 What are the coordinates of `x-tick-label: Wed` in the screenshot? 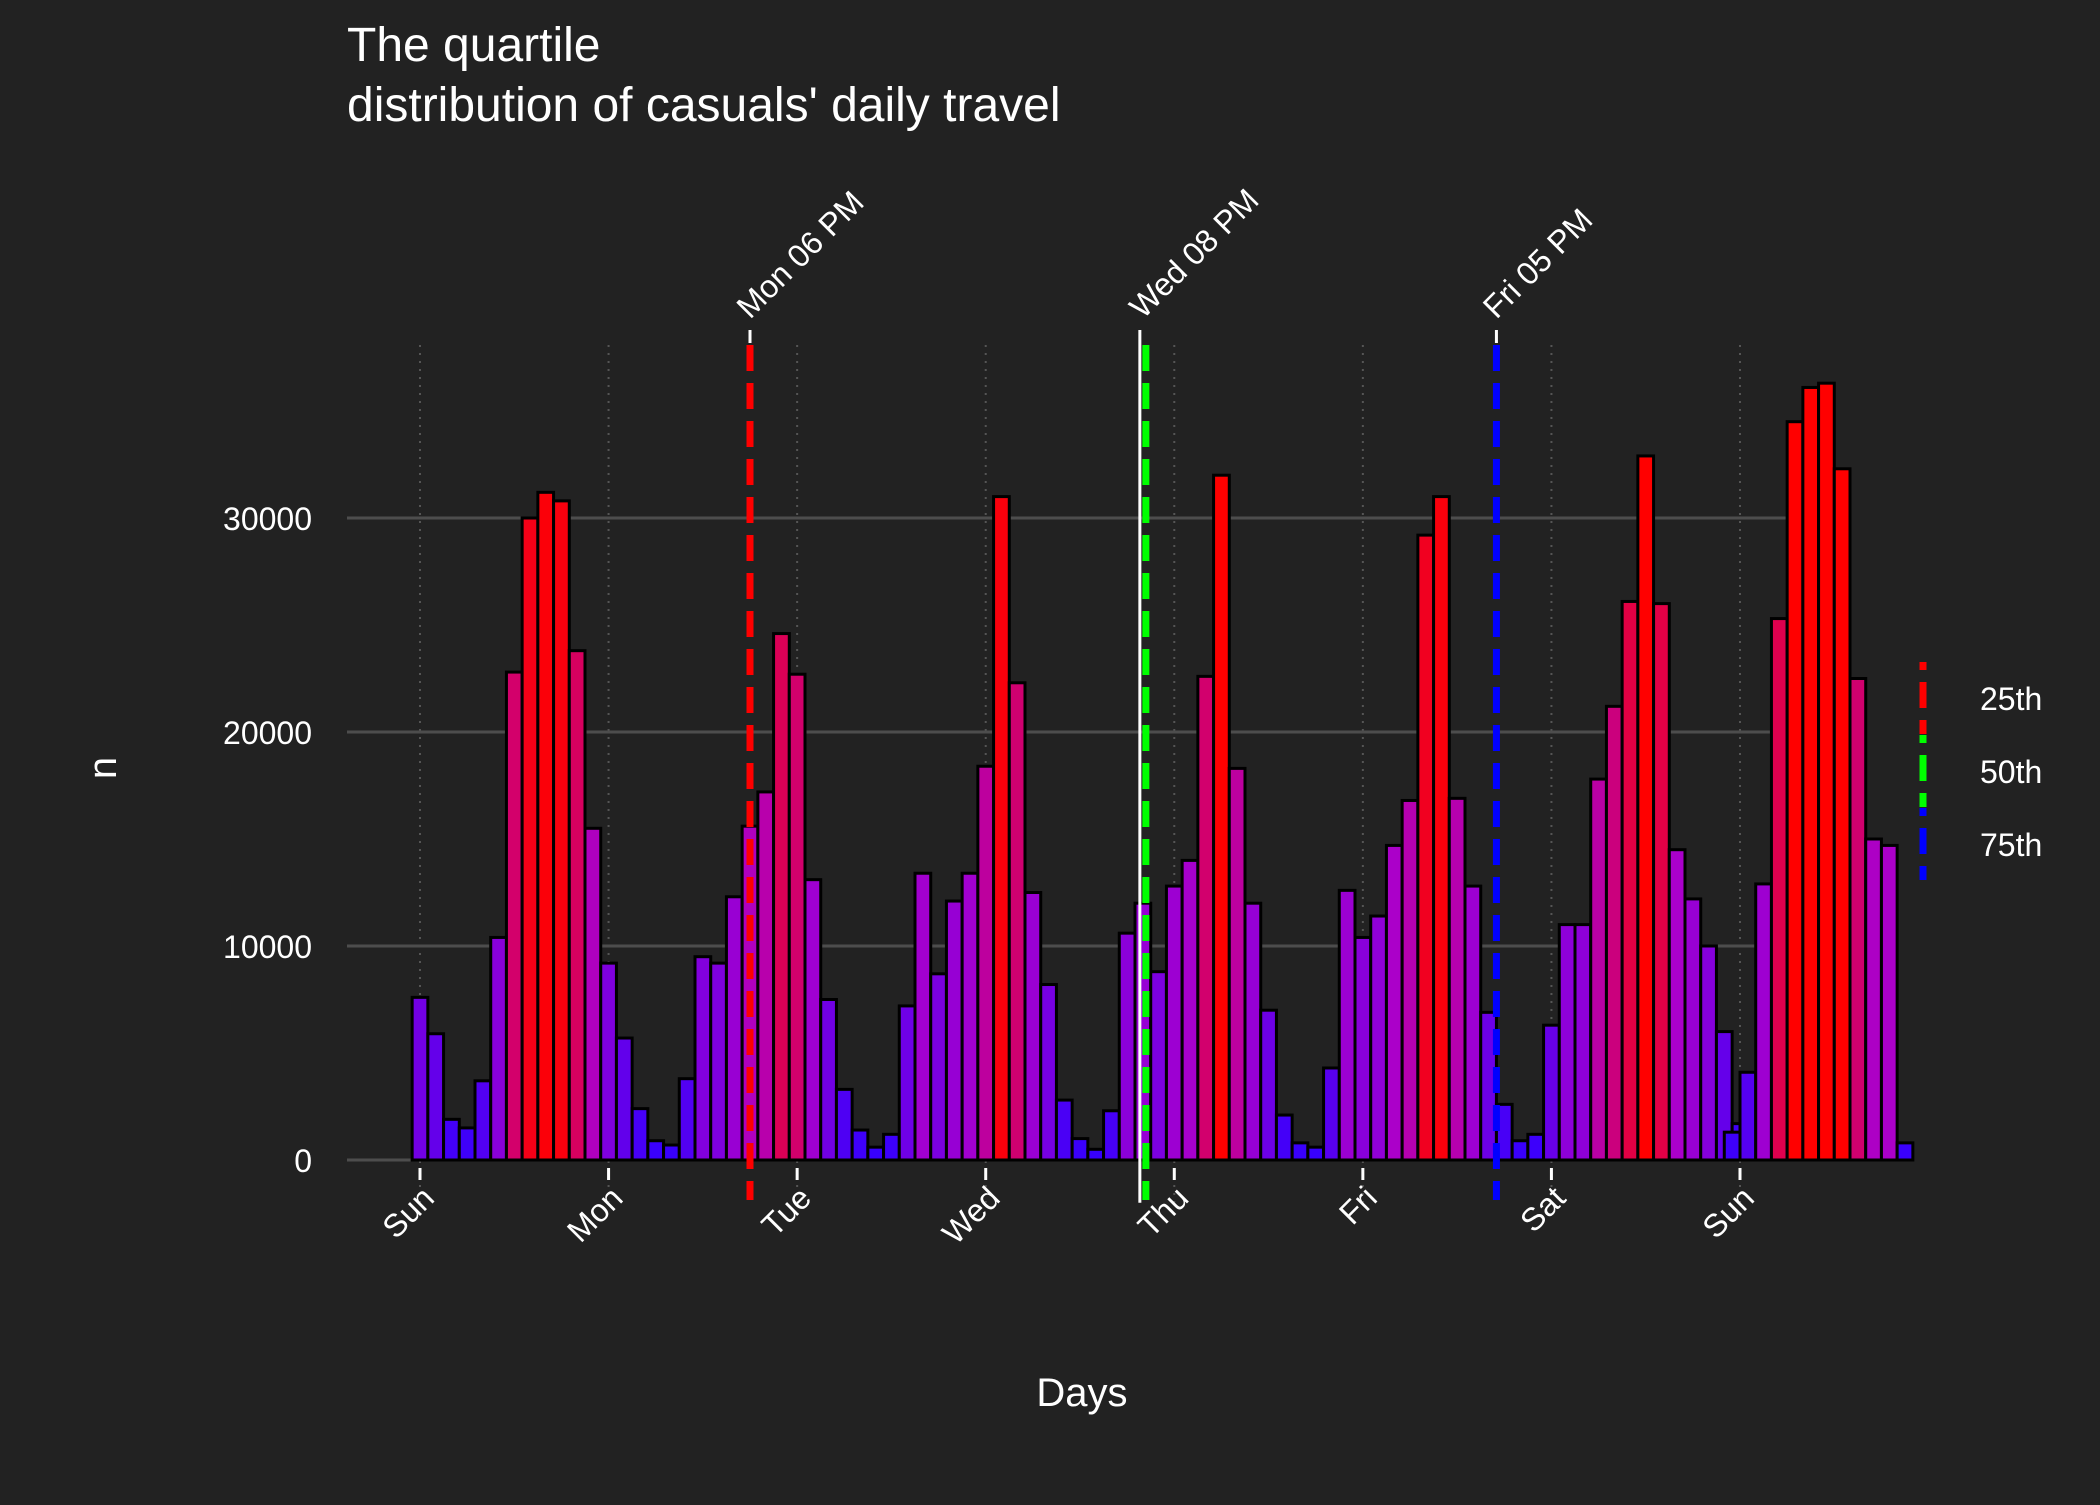 It's located at (971, 1215).